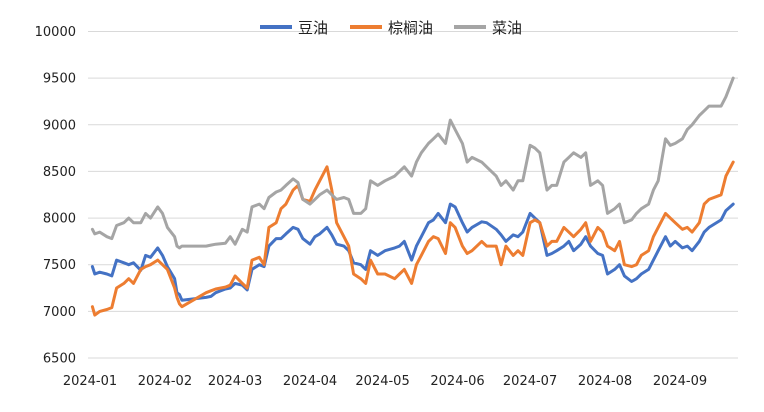 The width and height of the screenshot is (764, 412). Describe the element at coordinates (410, 28) in the screenshot. I see `legend-label-palm-oil: 棕榈油` at that location.